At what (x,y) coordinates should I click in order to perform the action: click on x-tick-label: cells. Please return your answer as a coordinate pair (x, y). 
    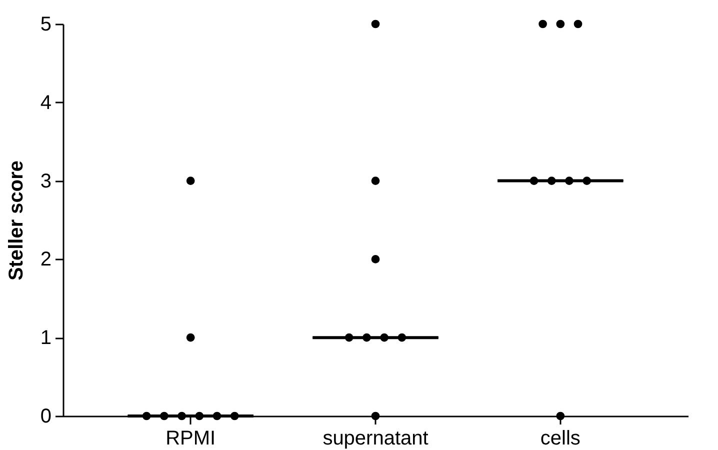
    Looking at the image, I should click on (560, 439).